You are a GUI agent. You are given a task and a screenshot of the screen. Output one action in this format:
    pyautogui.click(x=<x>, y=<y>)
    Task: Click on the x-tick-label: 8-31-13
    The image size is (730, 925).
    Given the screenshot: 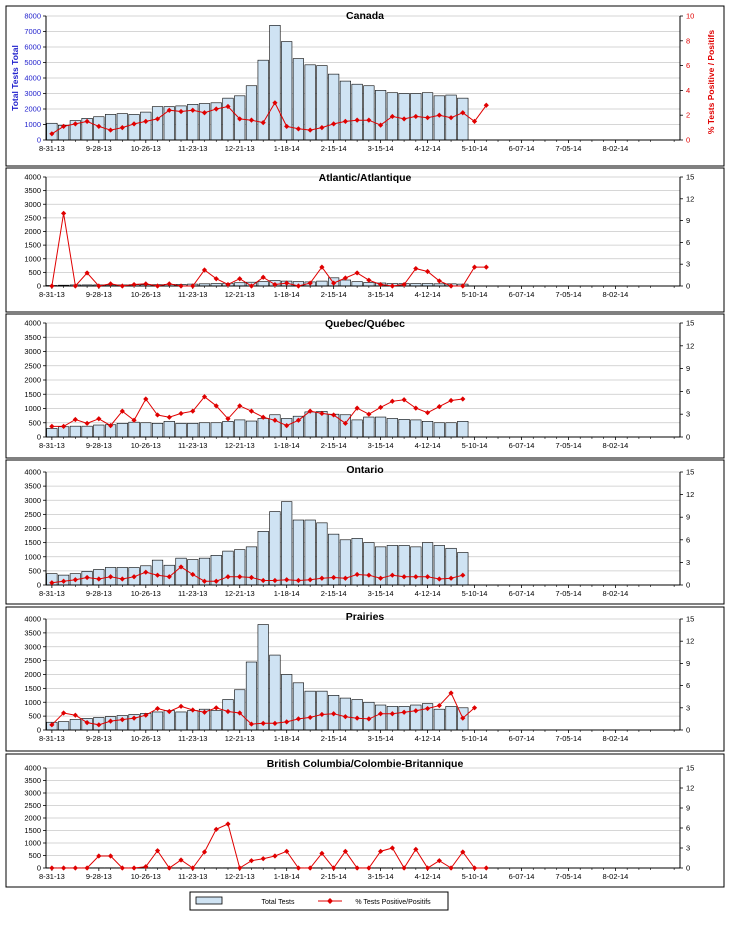 What is the action you would take?
    pyautogui.click(x=52, y=738)
    